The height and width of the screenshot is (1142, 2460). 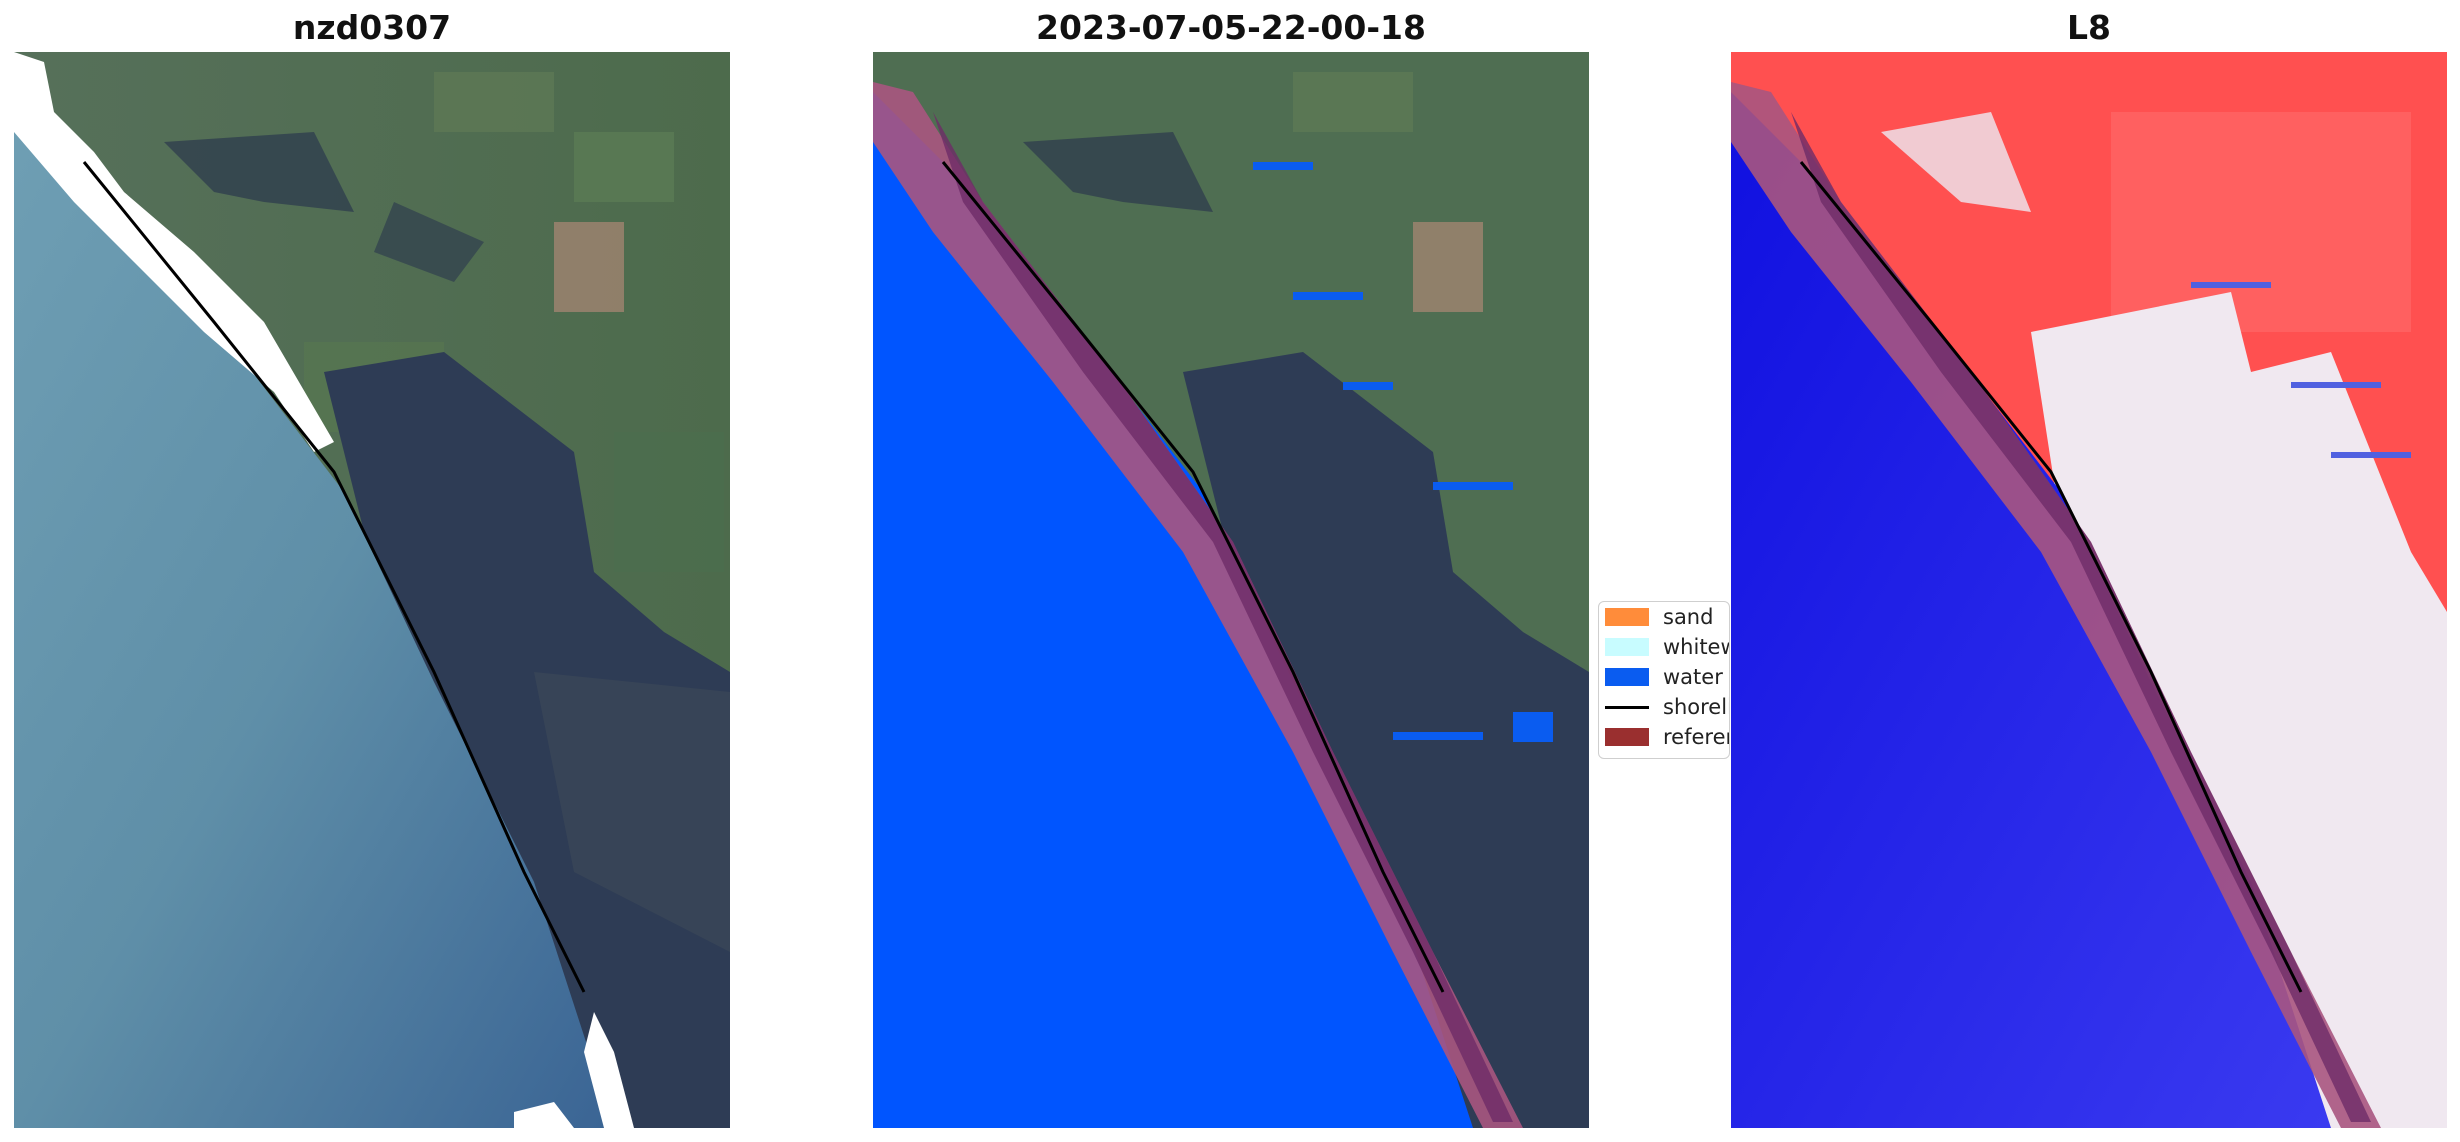 What do you see at coordinates (1696, 737) in the screenshot?
I see `legend-label: reference` at bounding box center [1696, 737].